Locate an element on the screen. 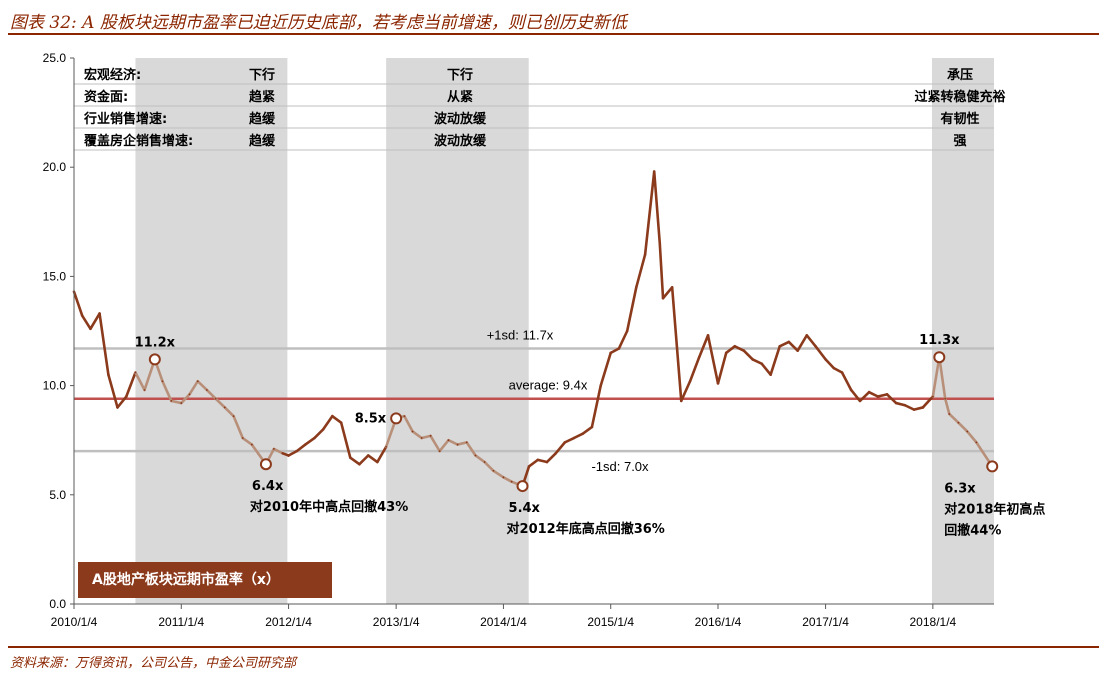  ref-line-label-2: -1sd: 7.0x is located at coordinates (620, 466).